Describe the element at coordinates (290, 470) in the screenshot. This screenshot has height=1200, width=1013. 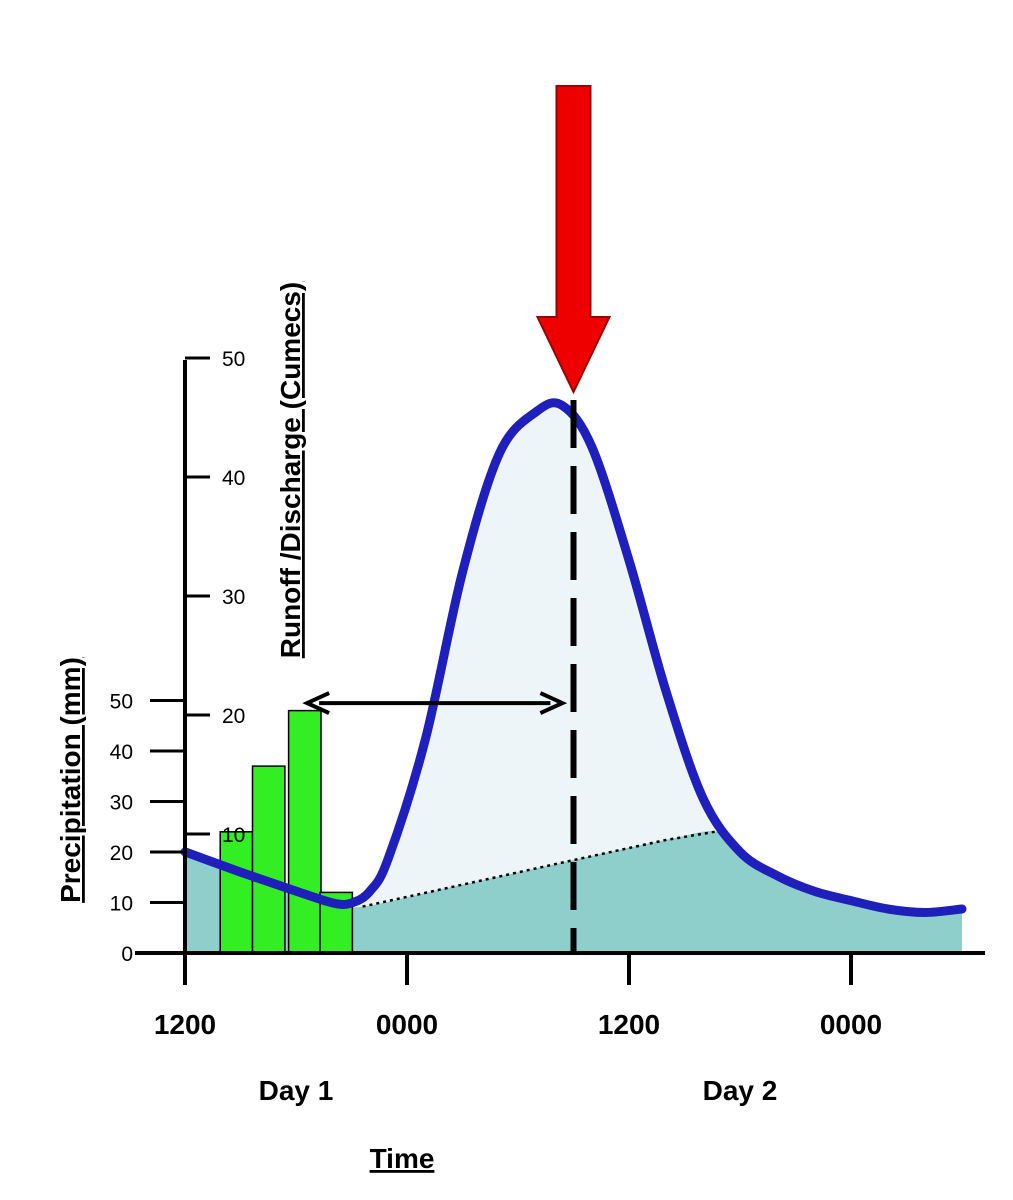
I see `discharge-axis-title: Runoff /Discharge (Cumecs)` at that location.